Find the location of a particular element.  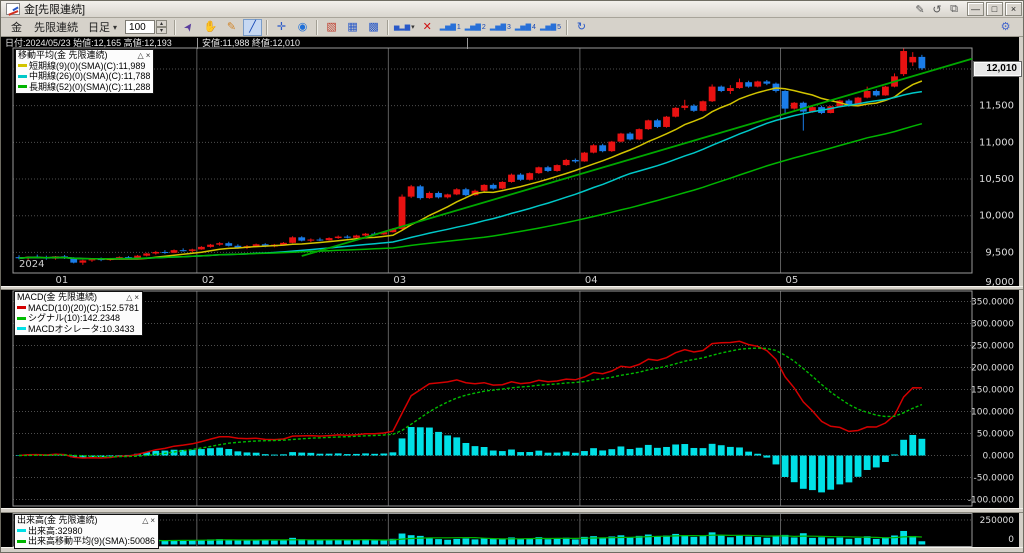

pane-layout-4-icon: ▂▅▇ 4 is located at coordinates (525, 27).